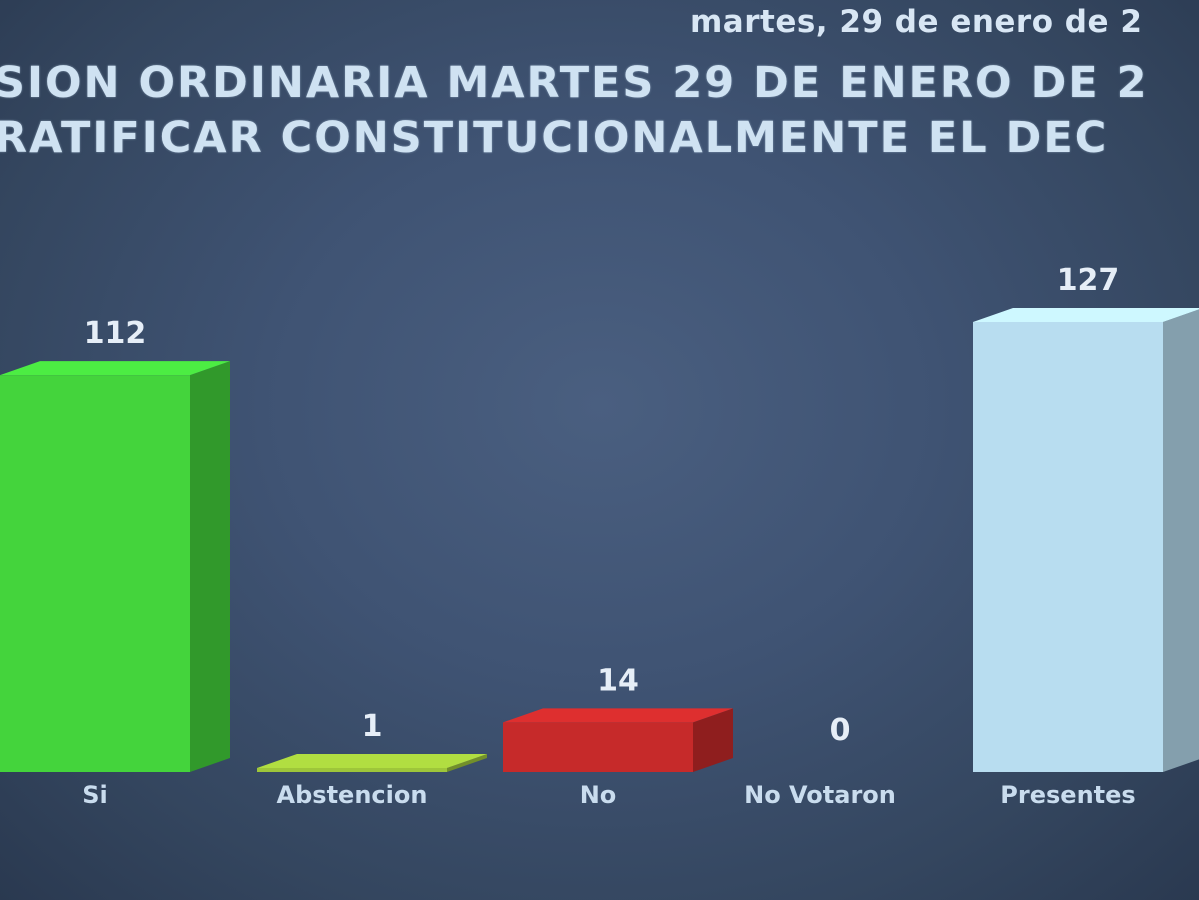 Image resolution: width=1199 pixels, height=900 pixels. What do you see at coordinates (115, 333) in the screenshot?
I see `value-label-si: 112` at bounding box center [115, 333].